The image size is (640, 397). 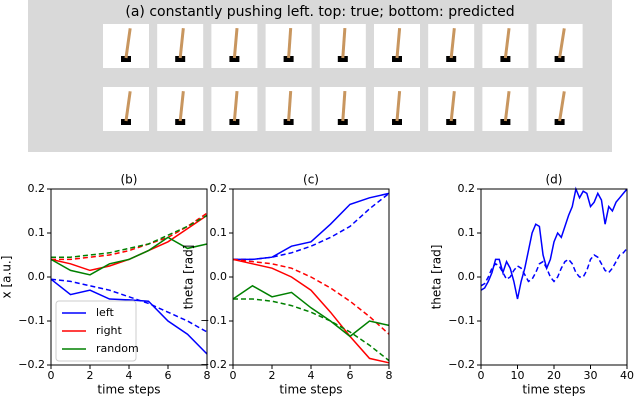 I want to click on x-tick-label: 10, so click(x=518, y=375).